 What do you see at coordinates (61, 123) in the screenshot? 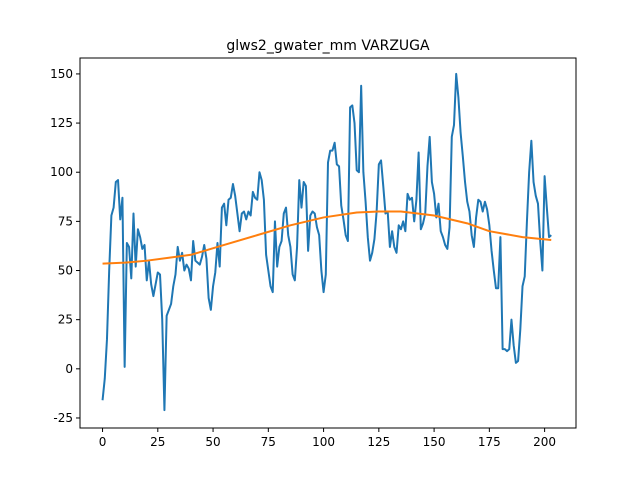
I see `y-tick-label: 125` at bounding box center [61, 123].